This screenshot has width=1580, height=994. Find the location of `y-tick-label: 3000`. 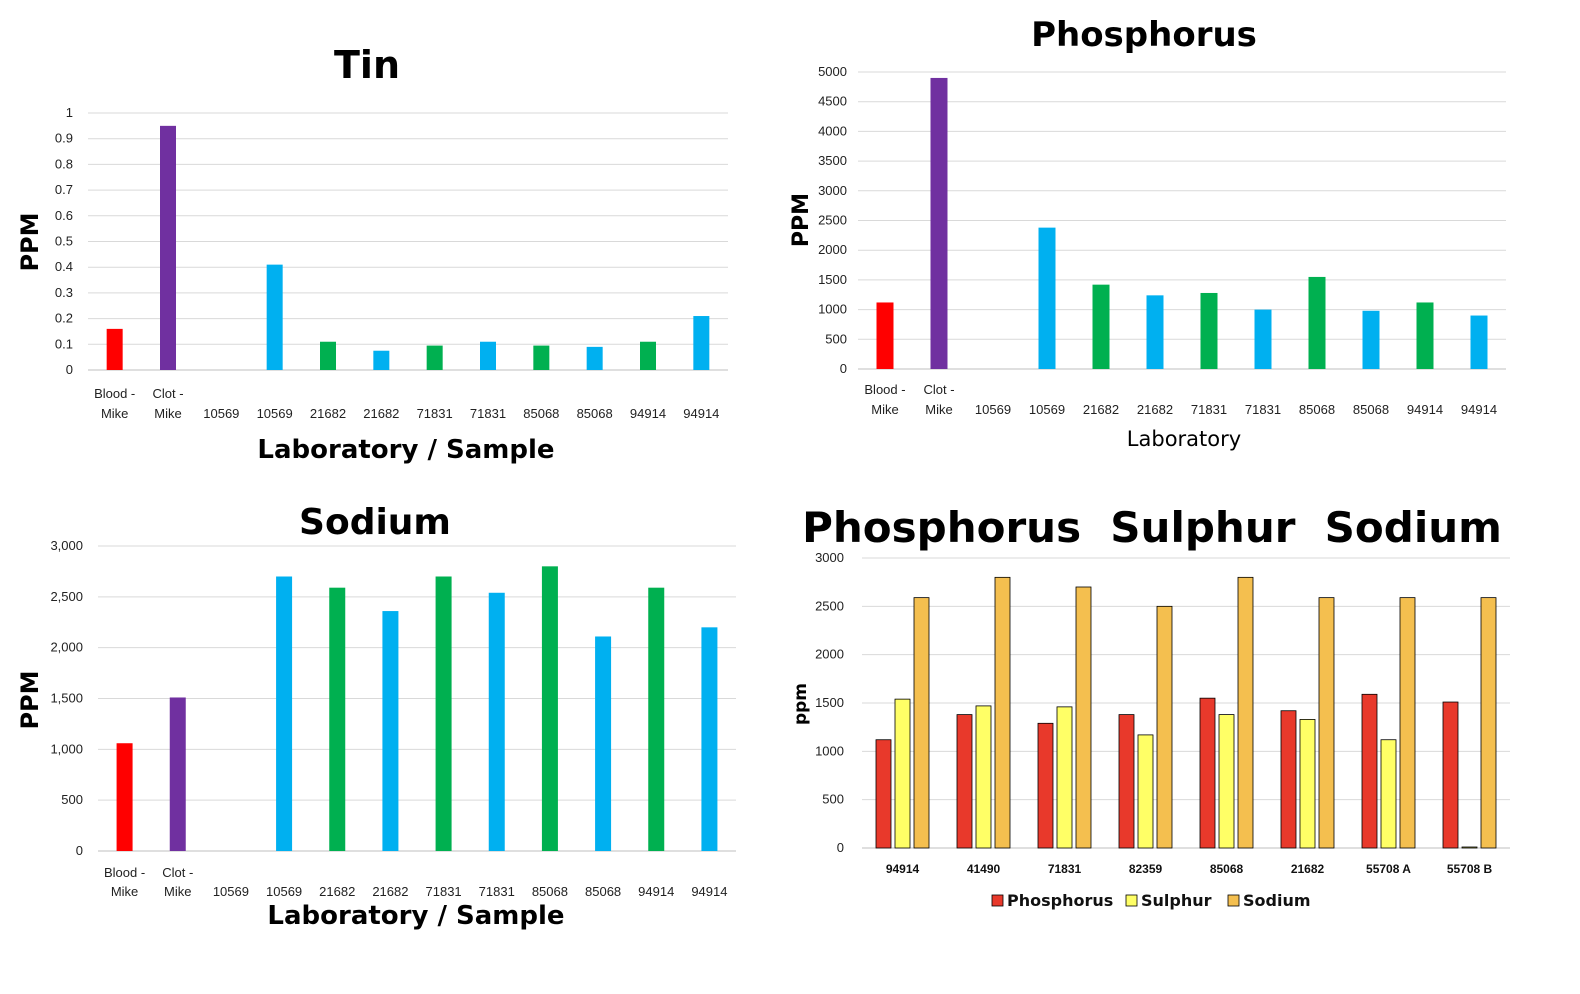

y-tick-label: 3000 is located at coordinates (829, 557).